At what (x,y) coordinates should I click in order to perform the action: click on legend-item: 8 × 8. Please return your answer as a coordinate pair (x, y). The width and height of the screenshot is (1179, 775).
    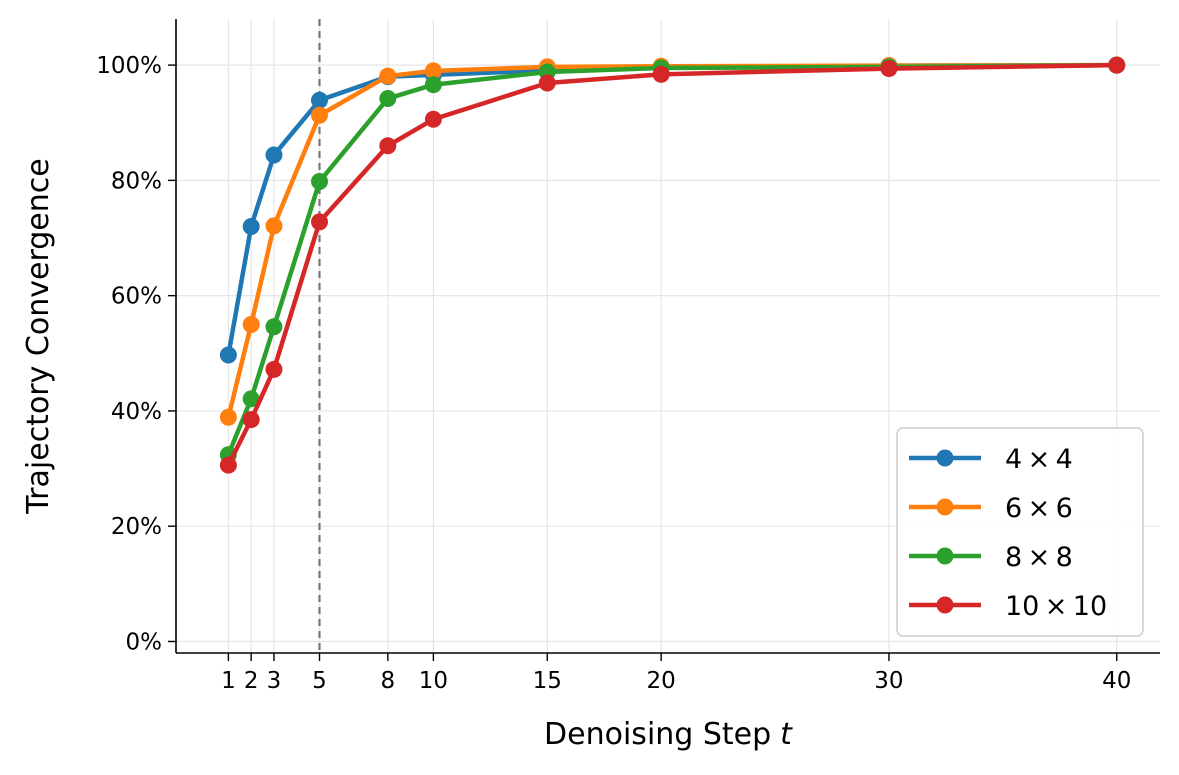
    Looking at the image, I should click on (991, 557).